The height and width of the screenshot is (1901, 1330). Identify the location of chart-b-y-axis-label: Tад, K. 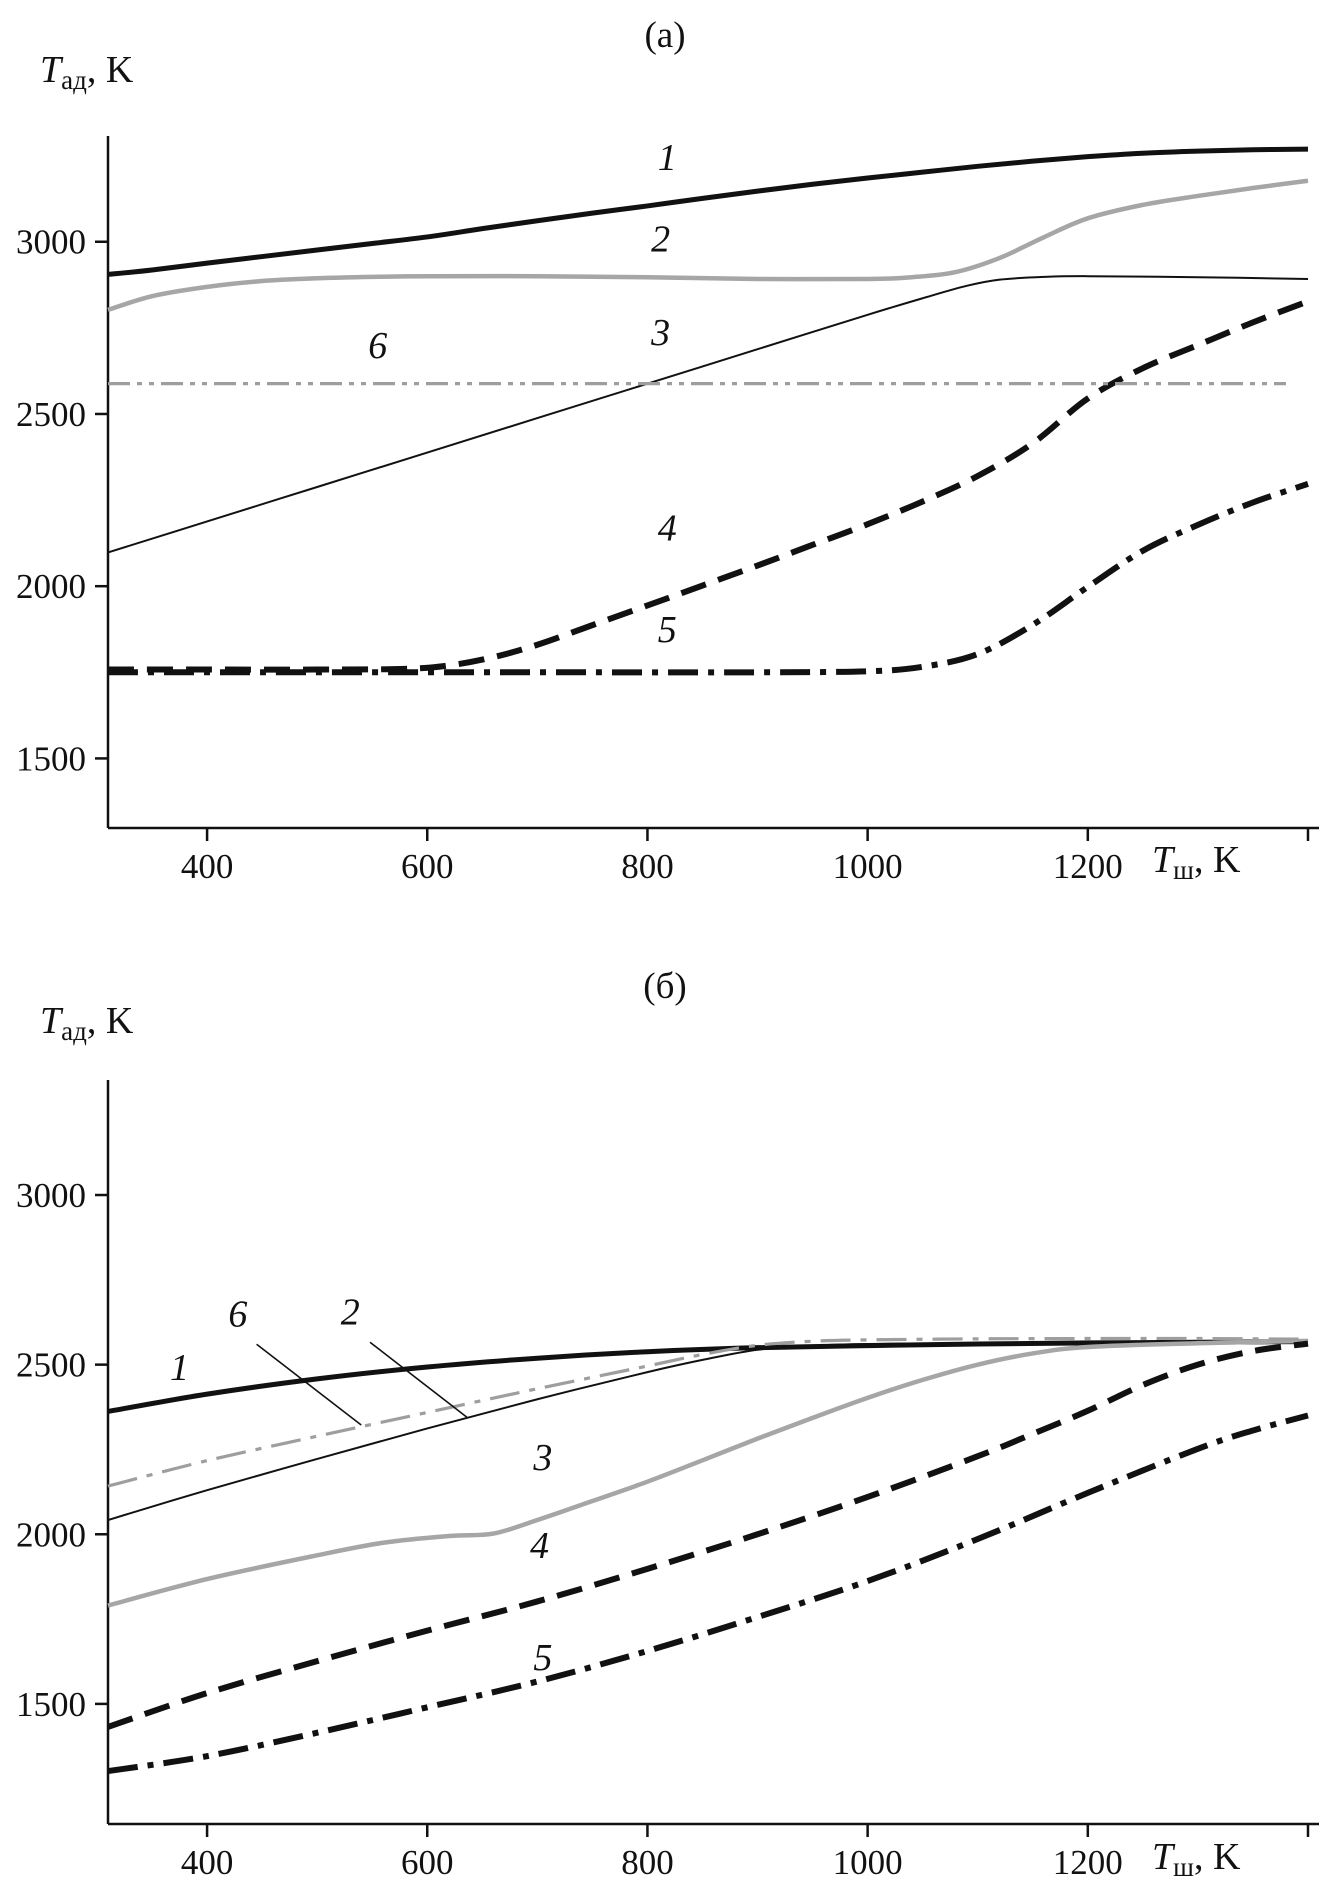
(86, 1023).